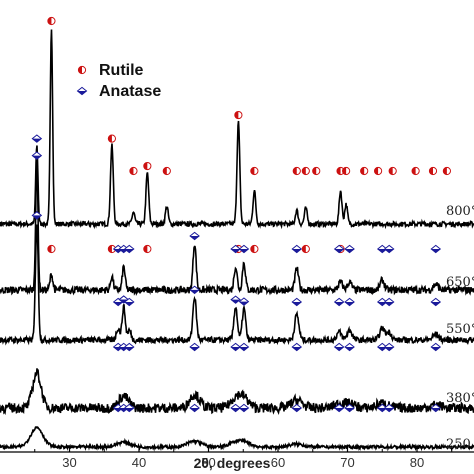  I want to click on rutile-marker-icon, so click(82, 70).